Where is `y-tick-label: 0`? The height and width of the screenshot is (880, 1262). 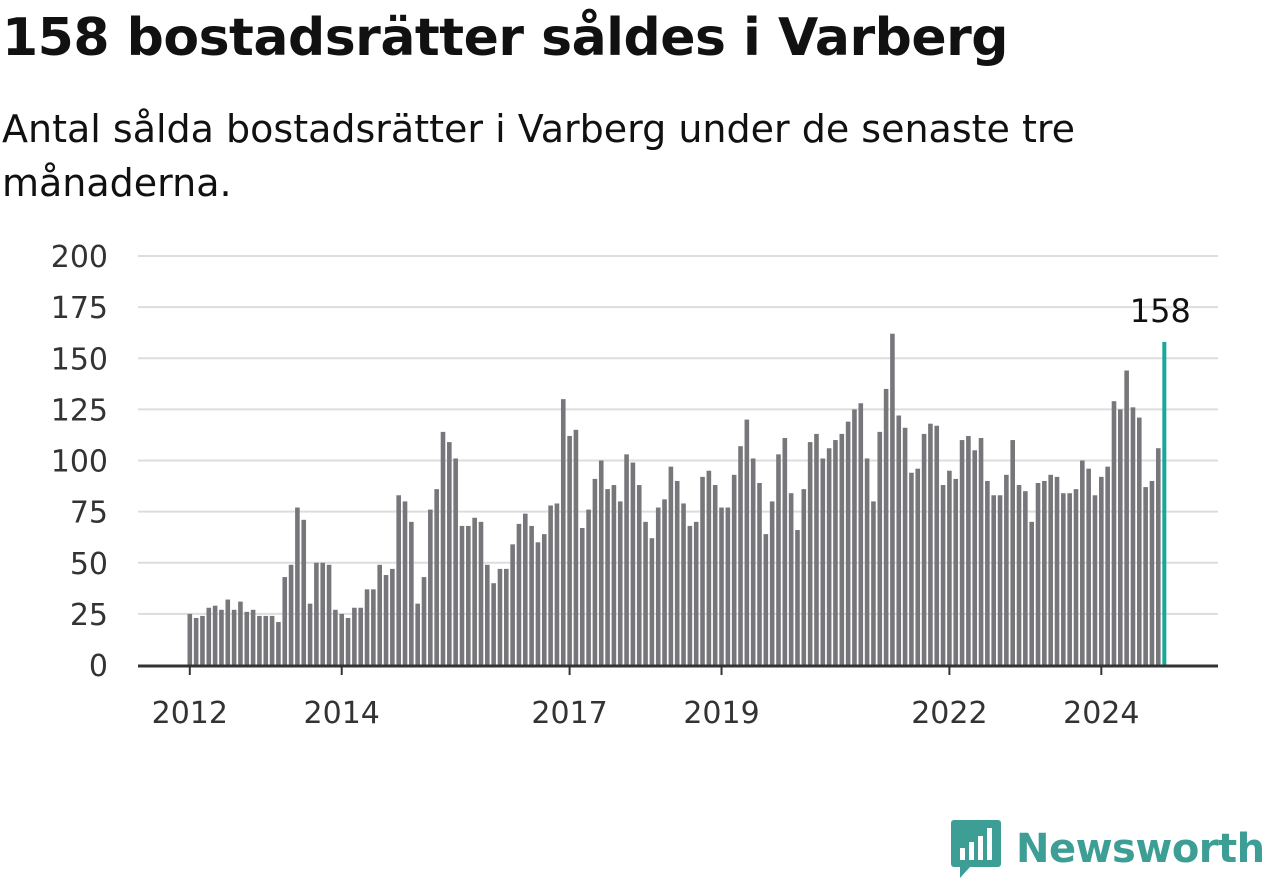
y-tick-label: 0 is located at coordinates (98, 666).